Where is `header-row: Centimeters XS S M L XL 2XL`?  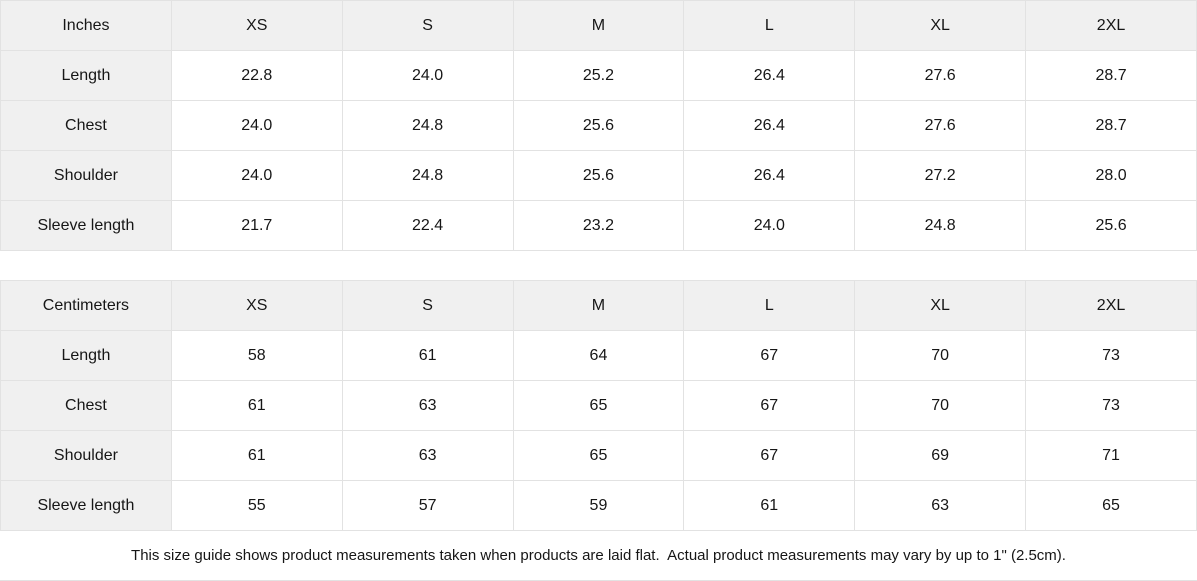 header-row: Centimeters XS S M L XL 2XL is located at coordinates (598, 305).